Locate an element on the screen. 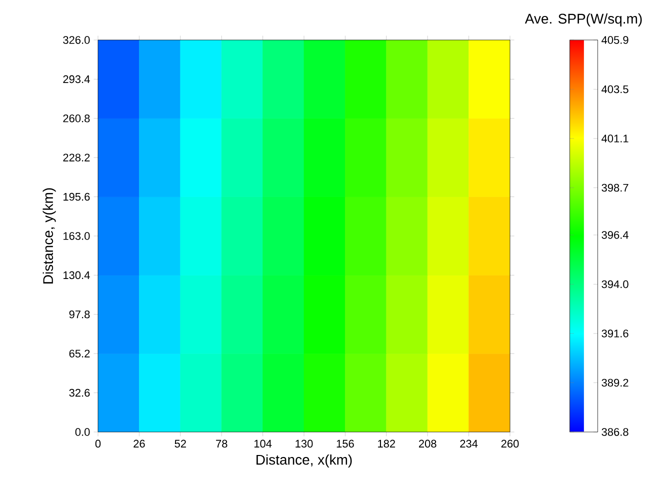 This screenshot has height=497, width=666. color-bar-label: 391.6 is located at coordinates (615, 334).